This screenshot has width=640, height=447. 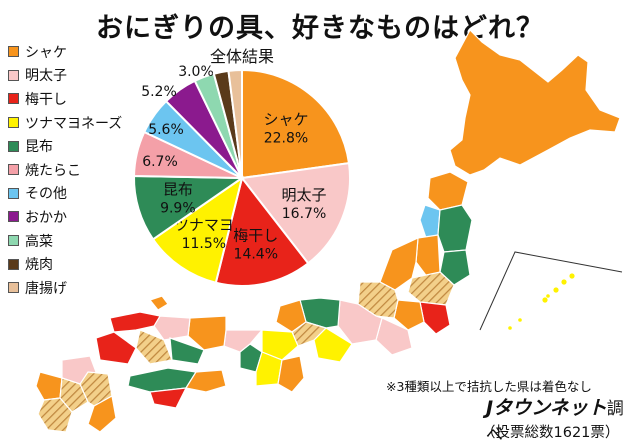 I want to click on brand-logo: Jタウンネット調べ, so click(x=563, y=419).